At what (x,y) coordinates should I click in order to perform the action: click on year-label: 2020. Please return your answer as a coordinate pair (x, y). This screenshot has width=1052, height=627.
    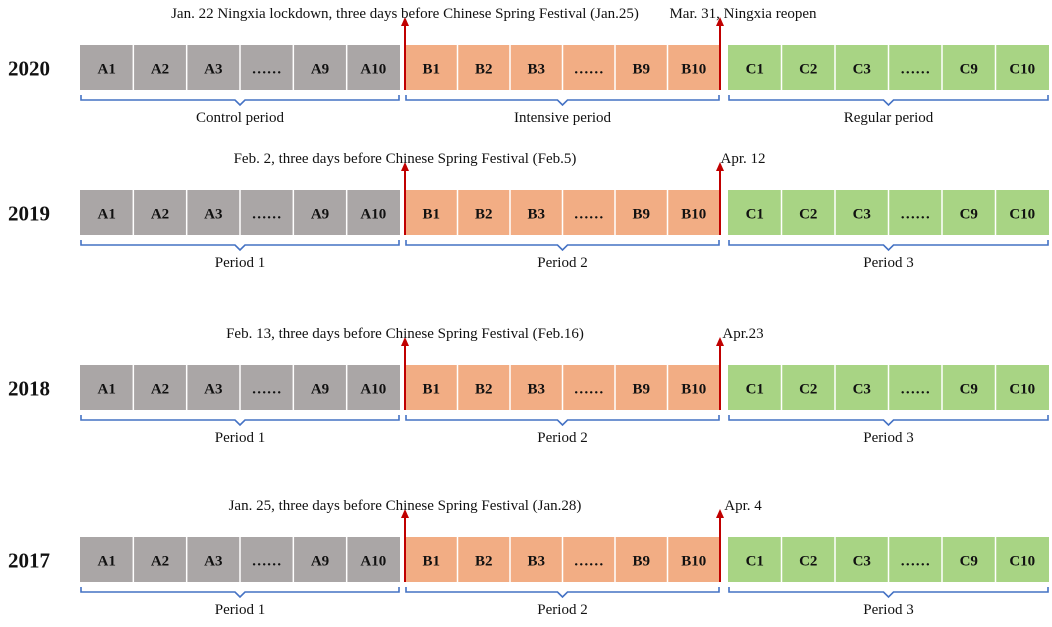
    Looking at the image, I should click on (29, 69).